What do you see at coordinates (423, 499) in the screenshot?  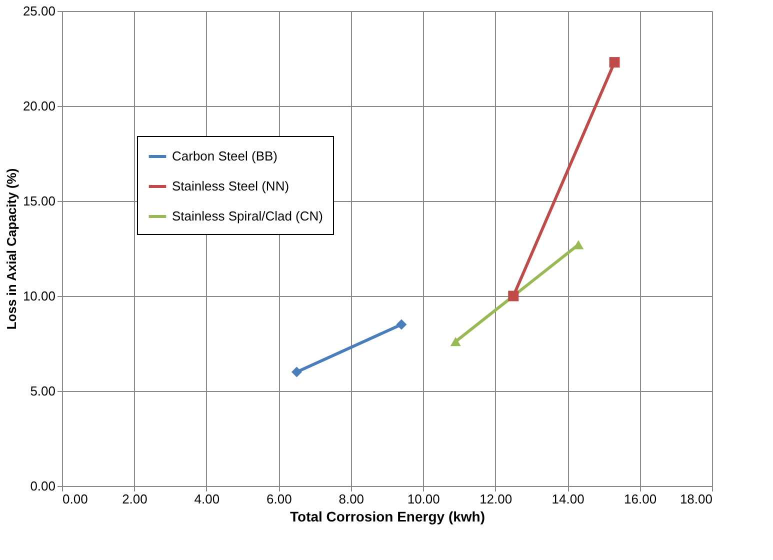 I see `x-tick-label: 10.00` at bounding box center [423, 499].